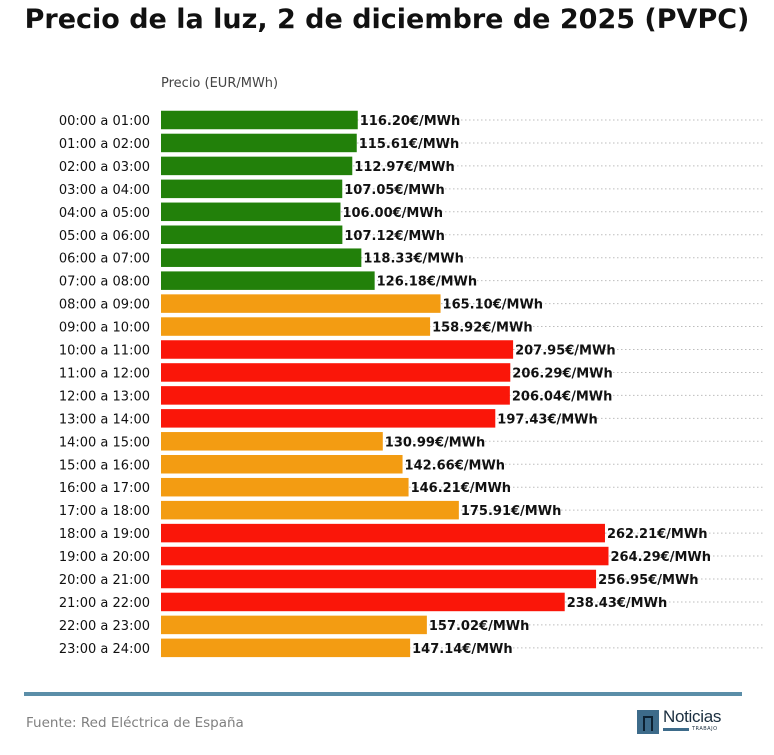 The image size is (774, 755). Describe the element at coordinates (104, 580) in the screenshot. I see `y-tick-label: 20:00 a 21:00` at that location.